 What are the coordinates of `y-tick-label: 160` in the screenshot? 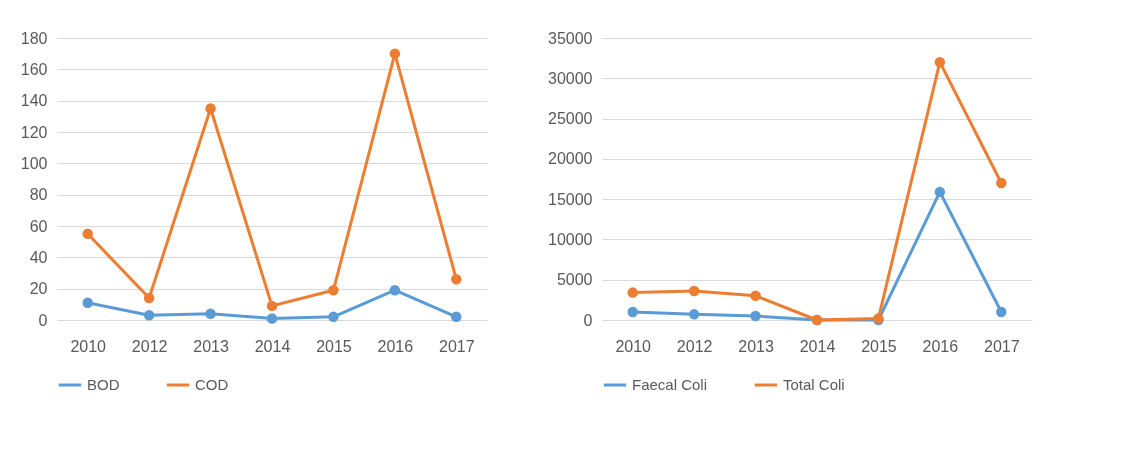 It's located at (34, 69).